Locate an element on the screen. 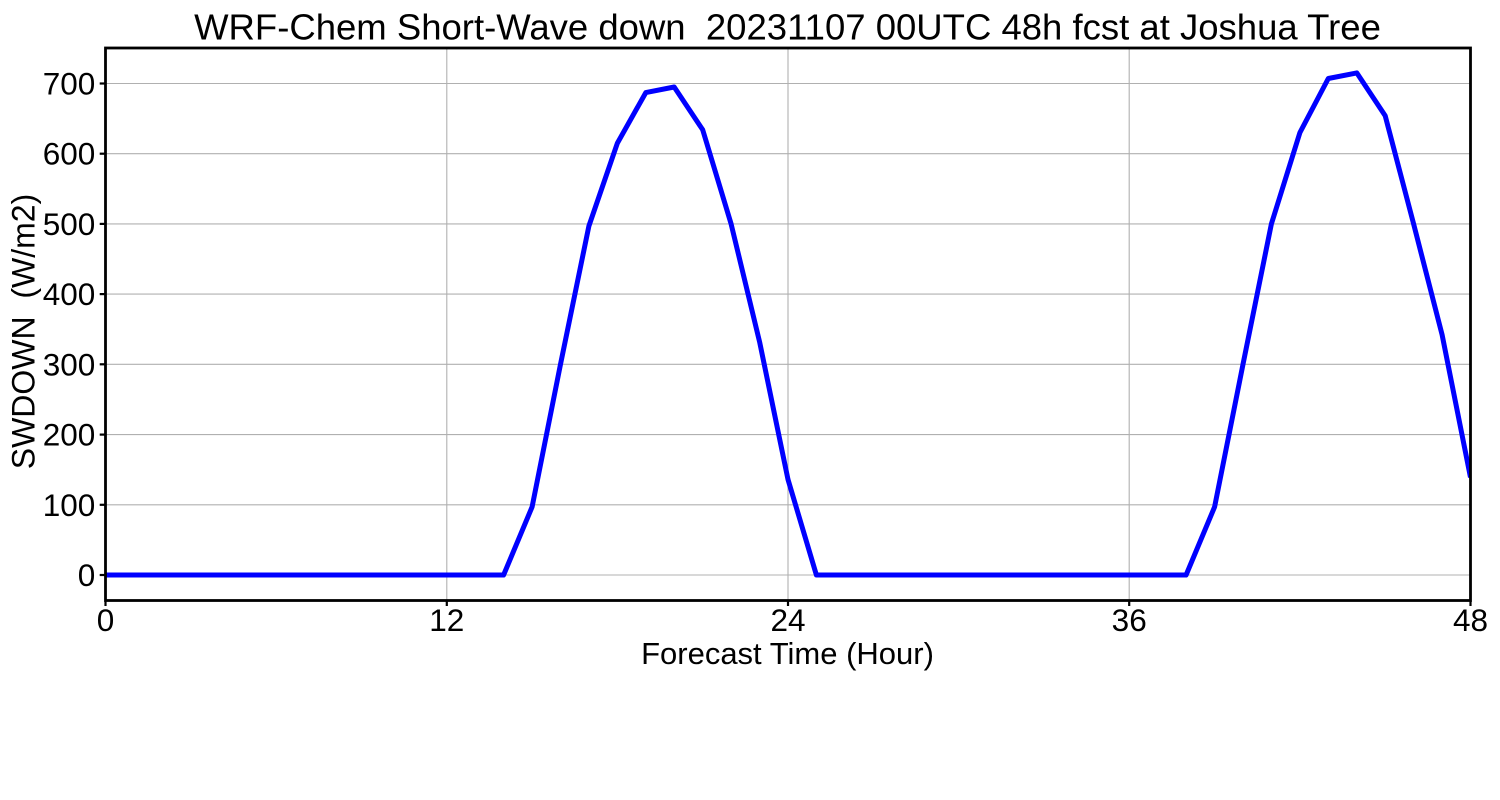  svg-text: 36 is located at coordinates (1129, 620).